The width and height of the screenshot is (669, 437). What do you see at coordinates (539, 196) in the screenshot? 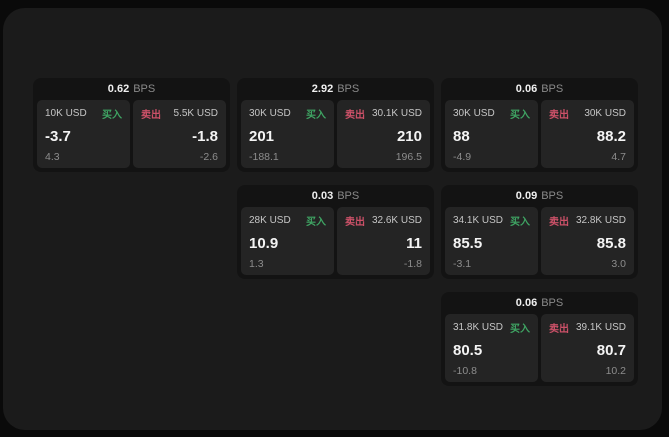
I see `bps-header: 0.09 BPS` at bounding box center [539, 196].